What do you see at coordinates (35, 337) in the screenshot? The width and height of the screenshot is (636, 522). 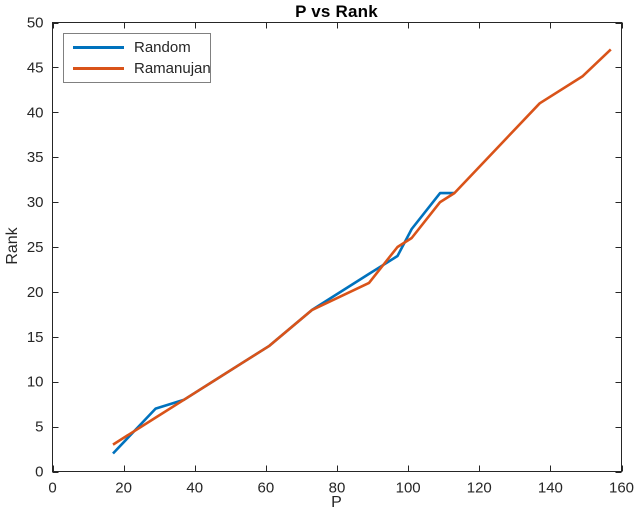 I see `y-tick-label: 15` at bounding box center [35, 337].